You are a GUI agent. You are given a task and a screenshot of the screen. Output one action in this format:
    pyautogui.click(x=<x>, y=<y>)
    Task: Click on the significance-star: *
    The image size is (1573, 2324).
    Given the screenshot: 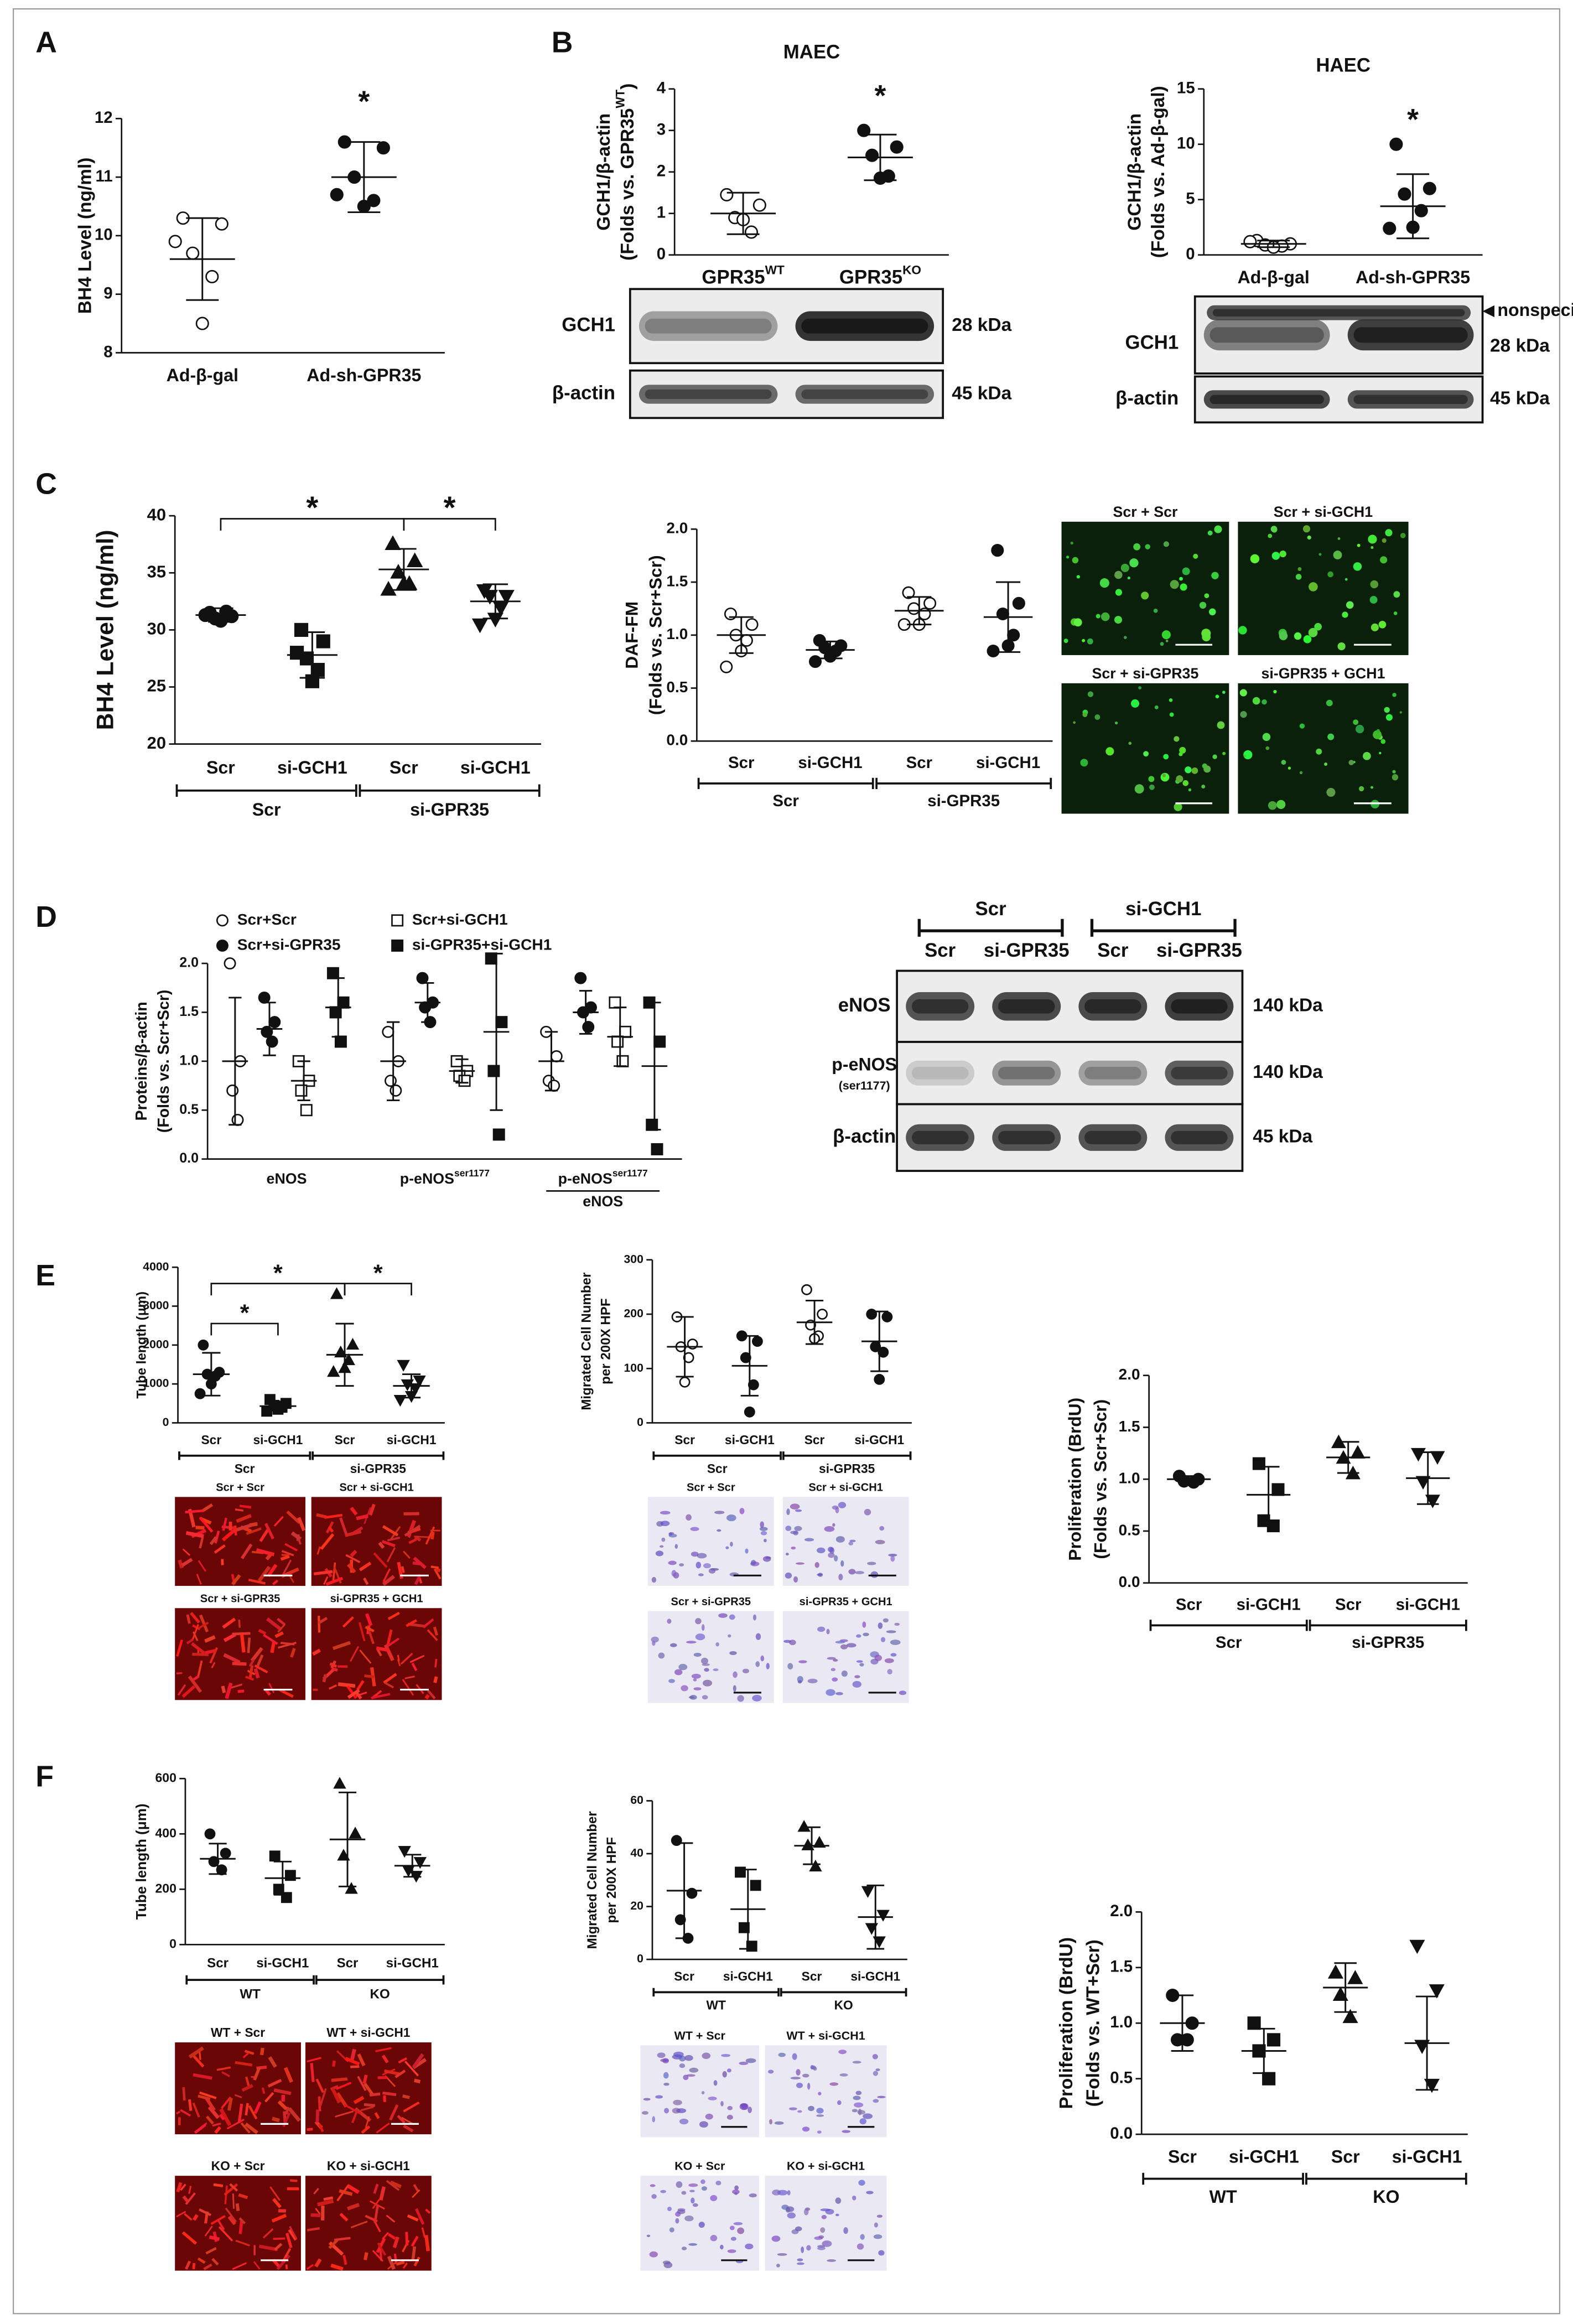 What is the action you would take?
    pyautogui.click(x=278, y=1273)
    